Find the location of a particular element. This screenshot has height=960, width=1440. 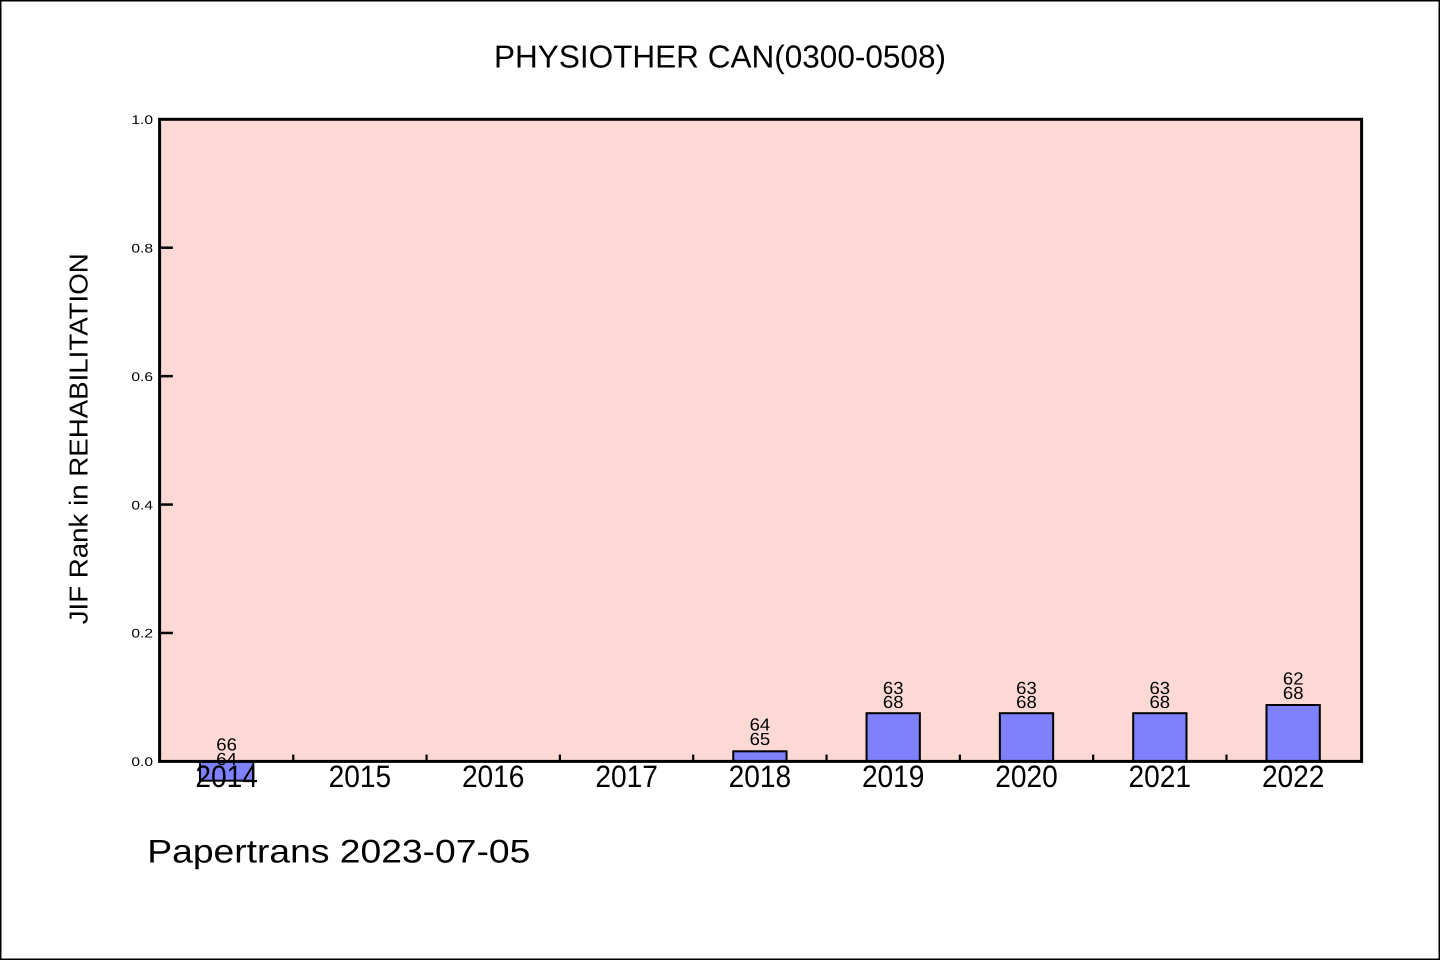

svg-text: 0.6 is located at coordinates (142, 377).